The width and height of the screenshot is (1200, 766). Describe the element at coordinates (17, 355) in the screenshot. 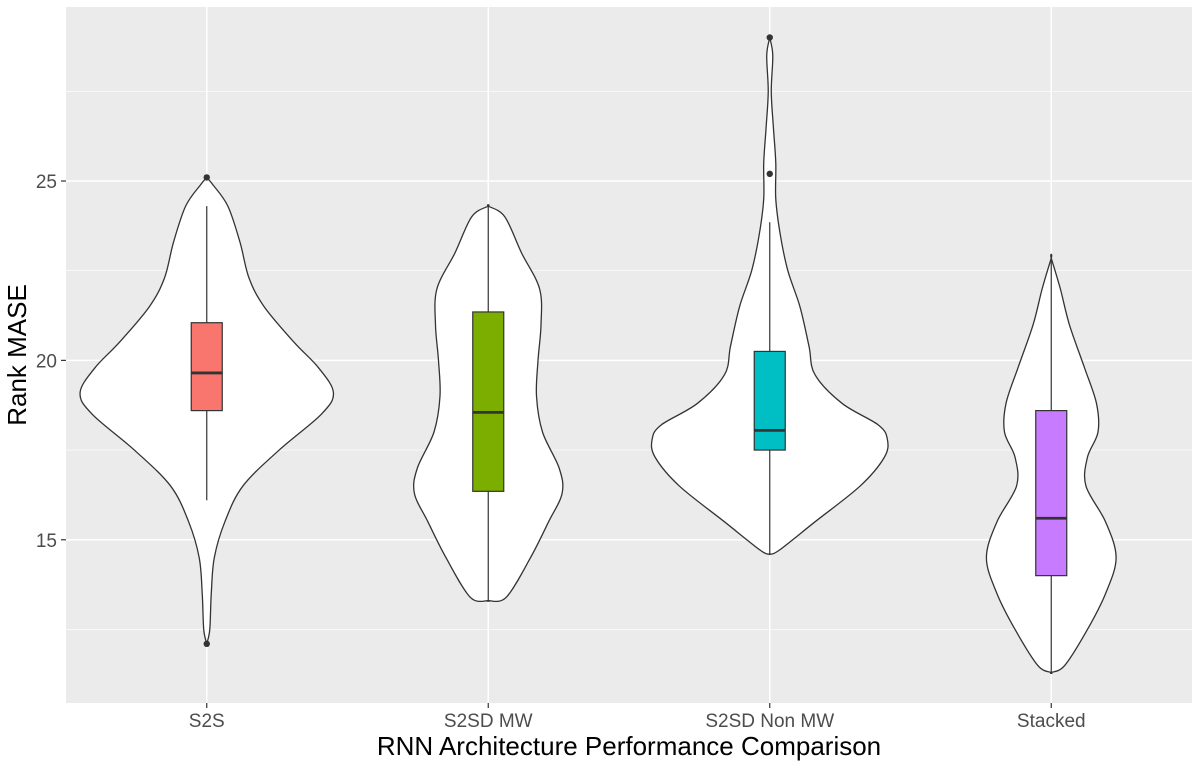

I see `y-axis-title: Rank MASE` at that location.